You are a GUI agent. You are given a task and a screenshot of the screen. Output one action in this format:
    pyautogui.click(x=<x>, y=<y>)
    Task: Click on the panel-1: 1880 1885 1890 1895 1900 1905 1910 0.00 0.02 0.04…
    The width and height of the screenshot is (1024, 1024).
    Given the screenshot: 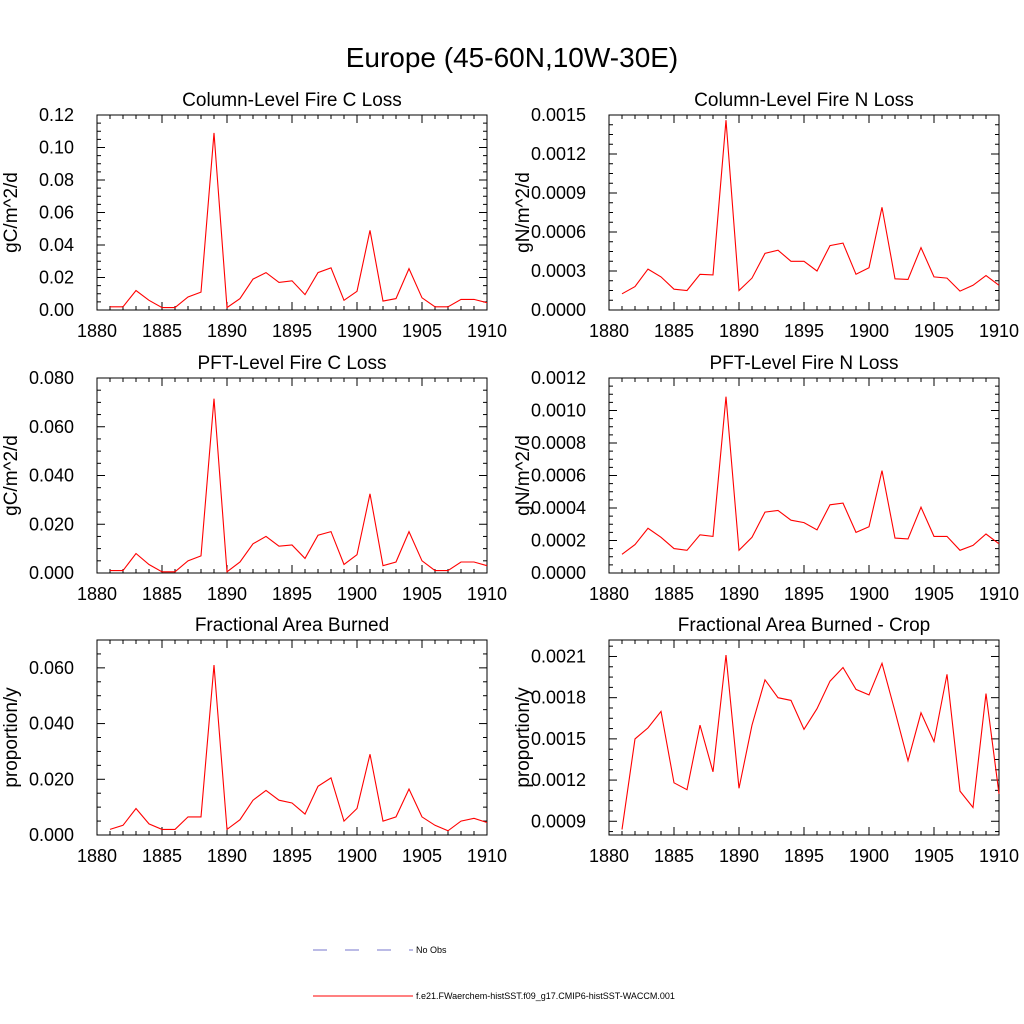 What is the action you would take?
    pyautogui.click(x=254, y=215)
    